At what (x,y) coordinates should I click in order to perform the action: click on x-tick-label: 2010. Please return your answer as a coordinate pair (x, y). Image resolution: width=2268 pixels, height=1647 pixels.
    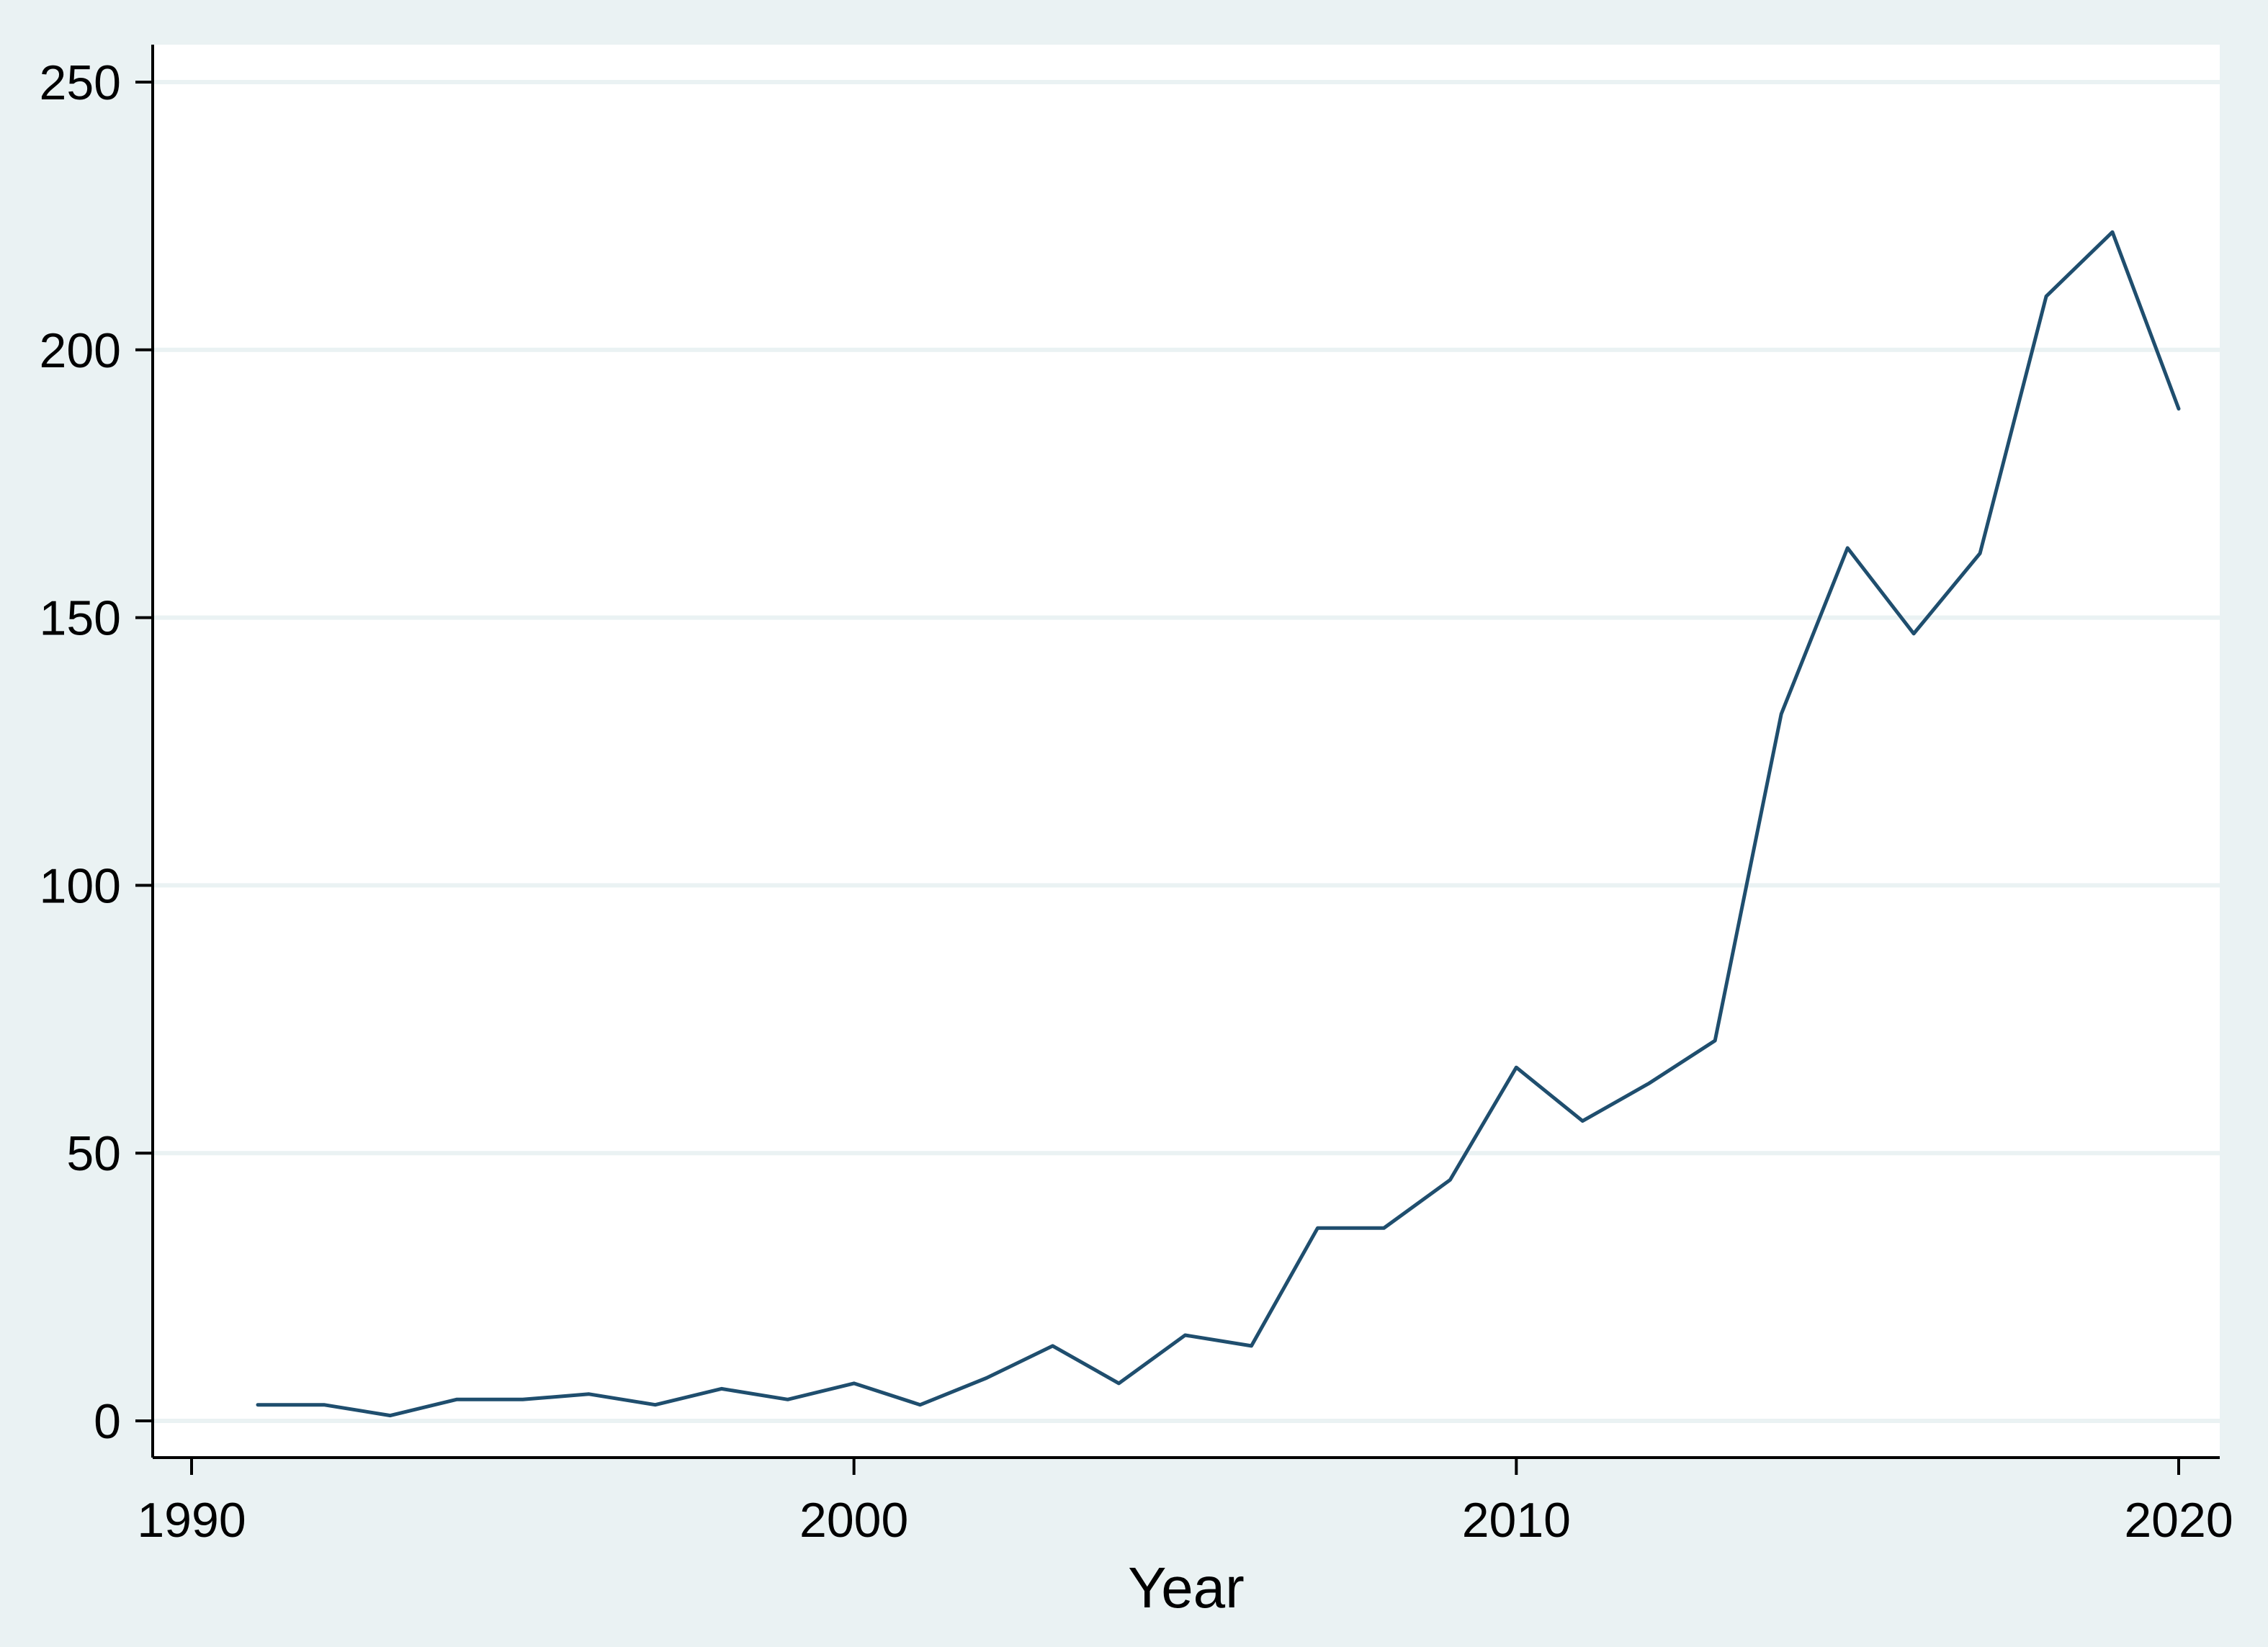
    Looking at the image, I should click on (1517, 1520).